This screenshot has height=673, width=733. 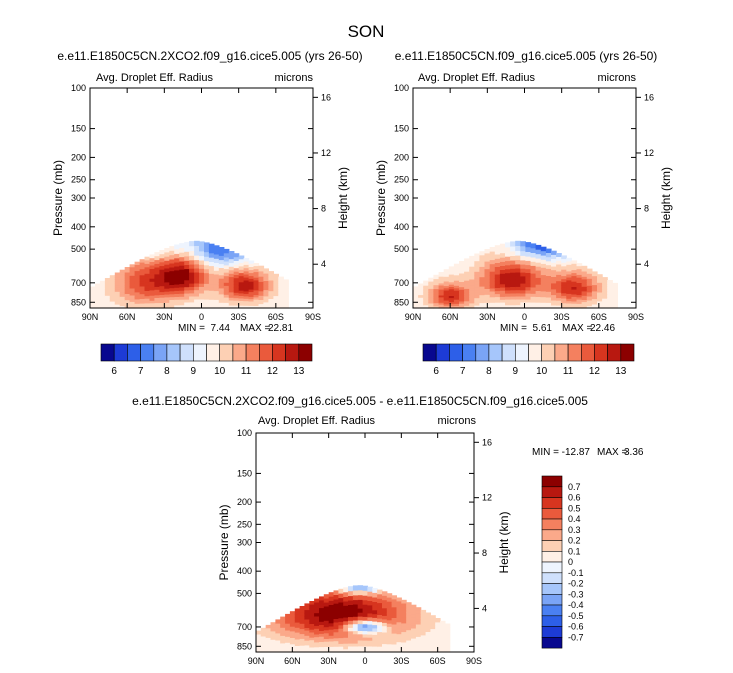 I want to click on colorbar-box, so click(x=552, y=621).